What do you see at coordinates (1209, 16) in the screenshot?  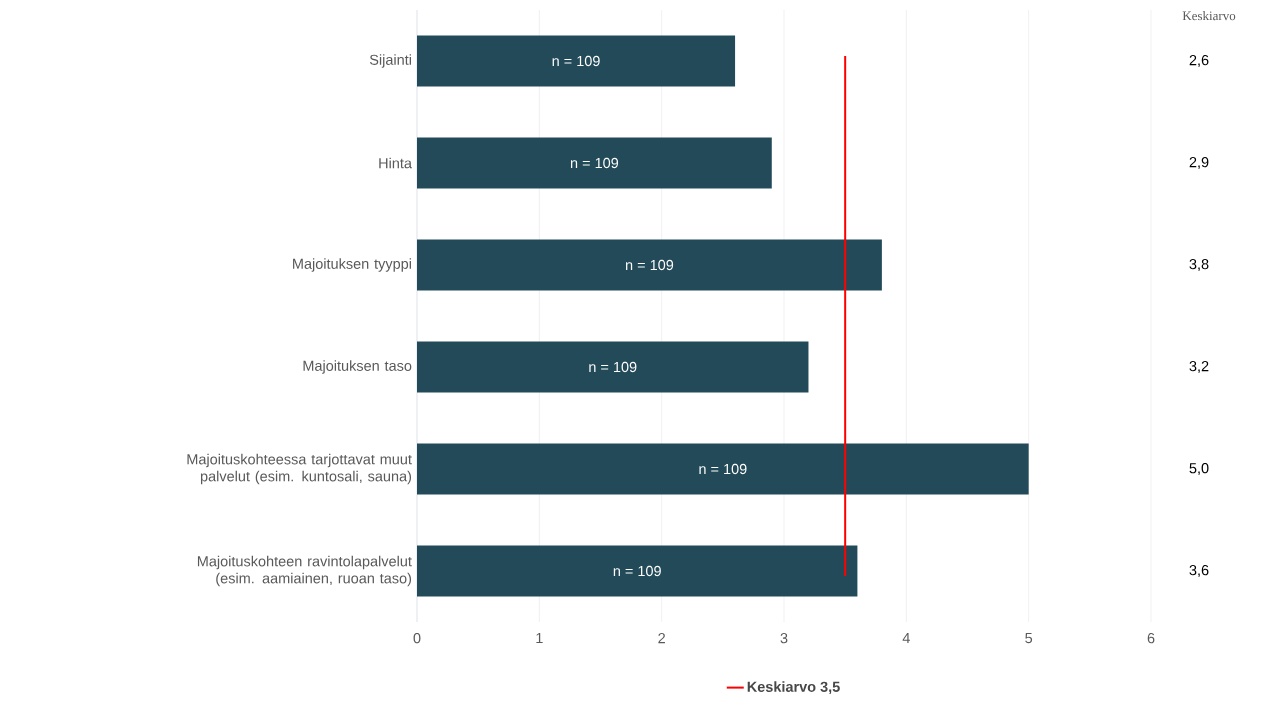 I see `text: Keskiarvo` at bounding box center [1209, 16].